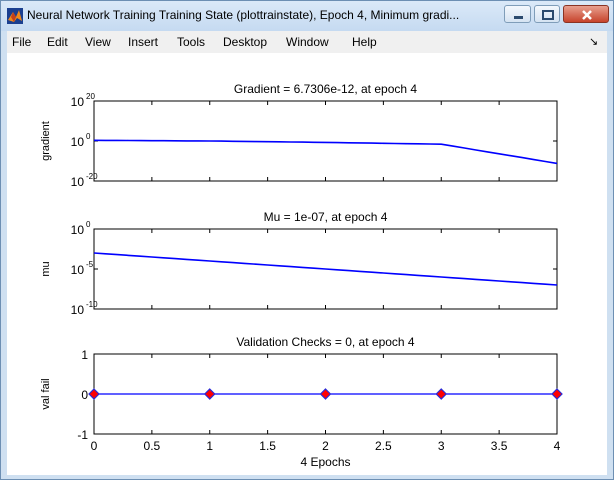 The width and height of the screenshot is (614, 480). What do you see at coordinates (82, 435) in the screenshot?
I see `y-tick-label: -1` at bounding box center [82, 435].